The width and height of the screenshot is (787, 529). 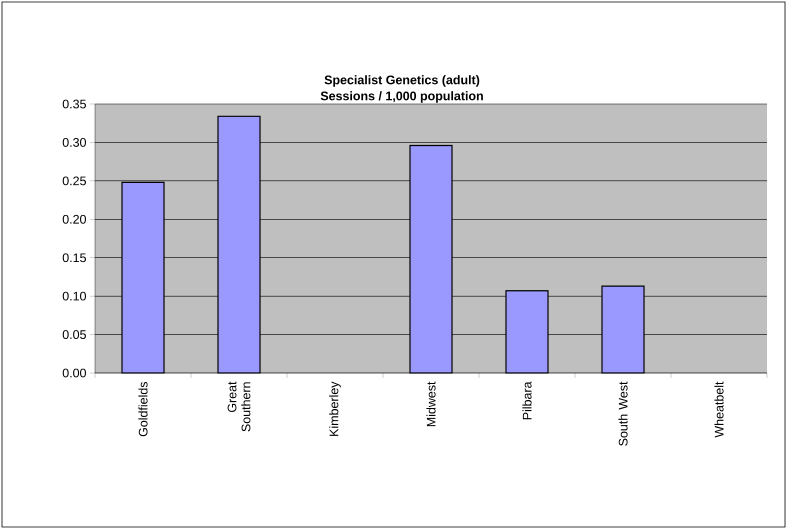 I want to click on y-tick-label: 0.30, so click(x=74, y=142).